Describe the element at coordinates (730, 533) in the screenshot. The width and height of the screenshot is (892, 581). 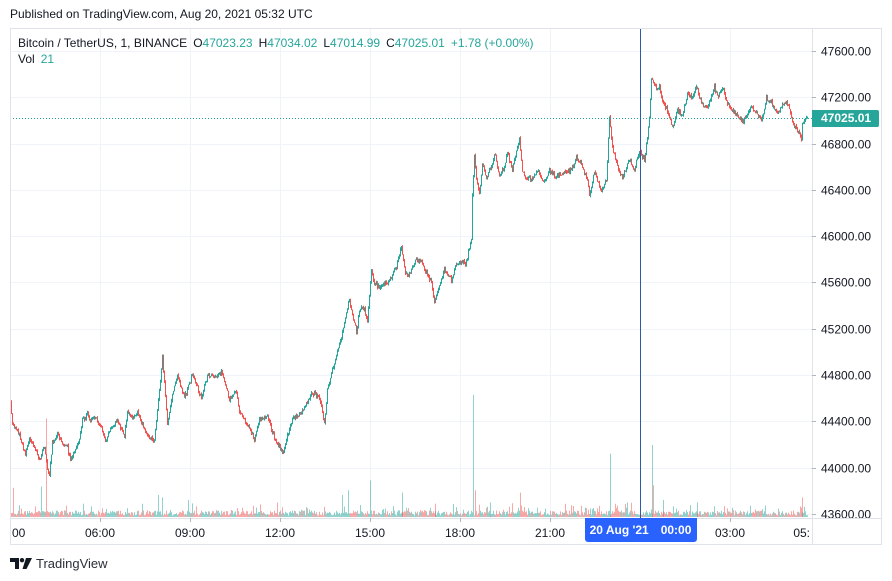
I see `time-tick-label: 03:00` at that location.